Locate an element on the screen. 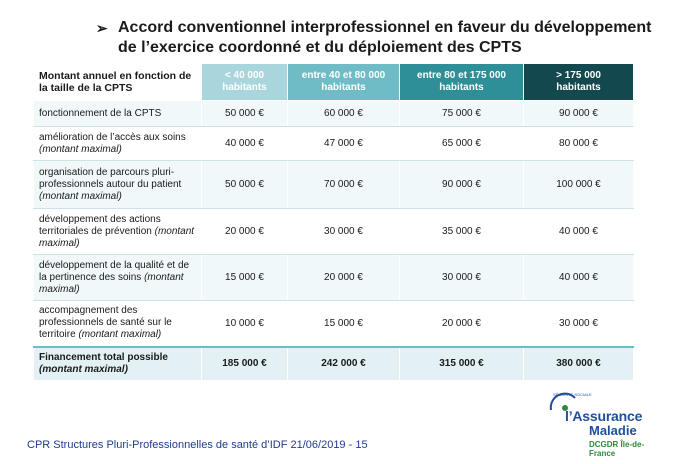  table-cell: 70 000 € is located at coordinates (343, 184).